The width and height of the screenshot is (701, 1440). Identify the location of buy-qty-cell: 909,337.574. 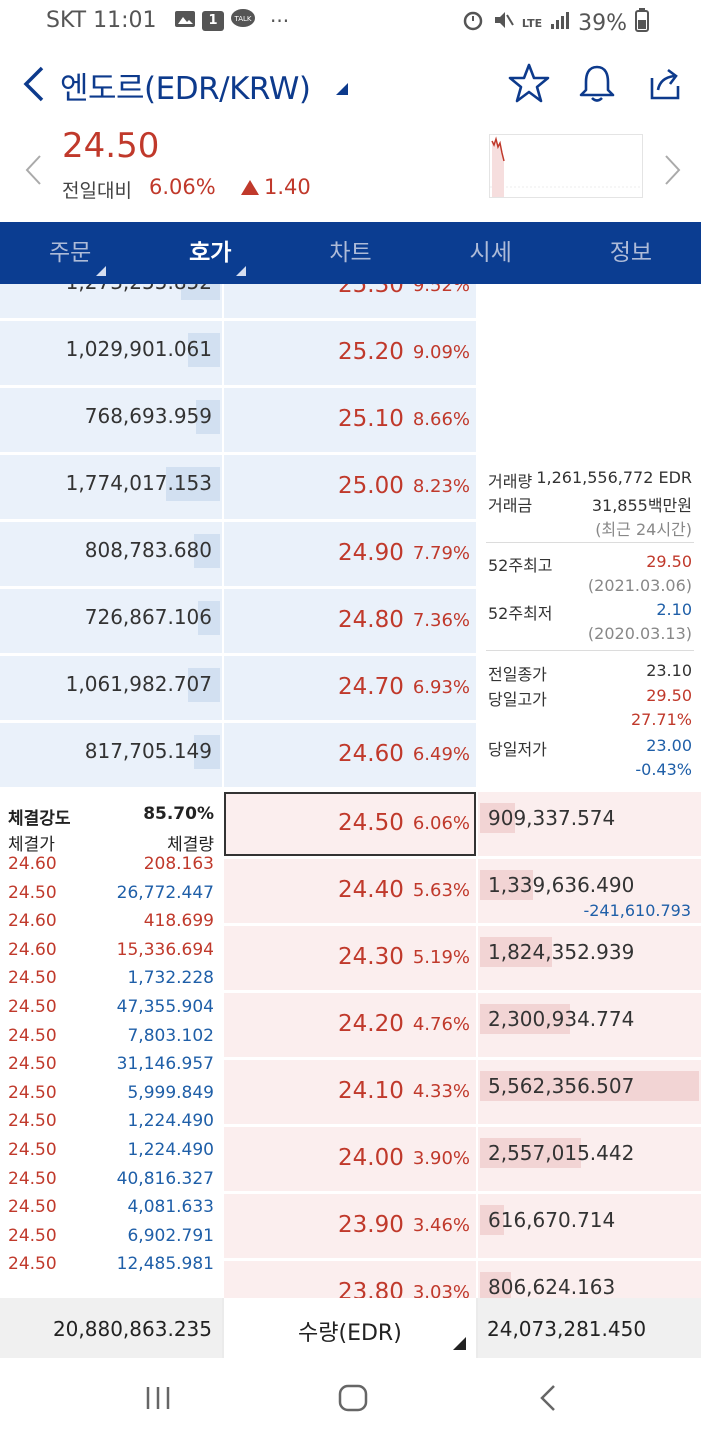
(589, 824).